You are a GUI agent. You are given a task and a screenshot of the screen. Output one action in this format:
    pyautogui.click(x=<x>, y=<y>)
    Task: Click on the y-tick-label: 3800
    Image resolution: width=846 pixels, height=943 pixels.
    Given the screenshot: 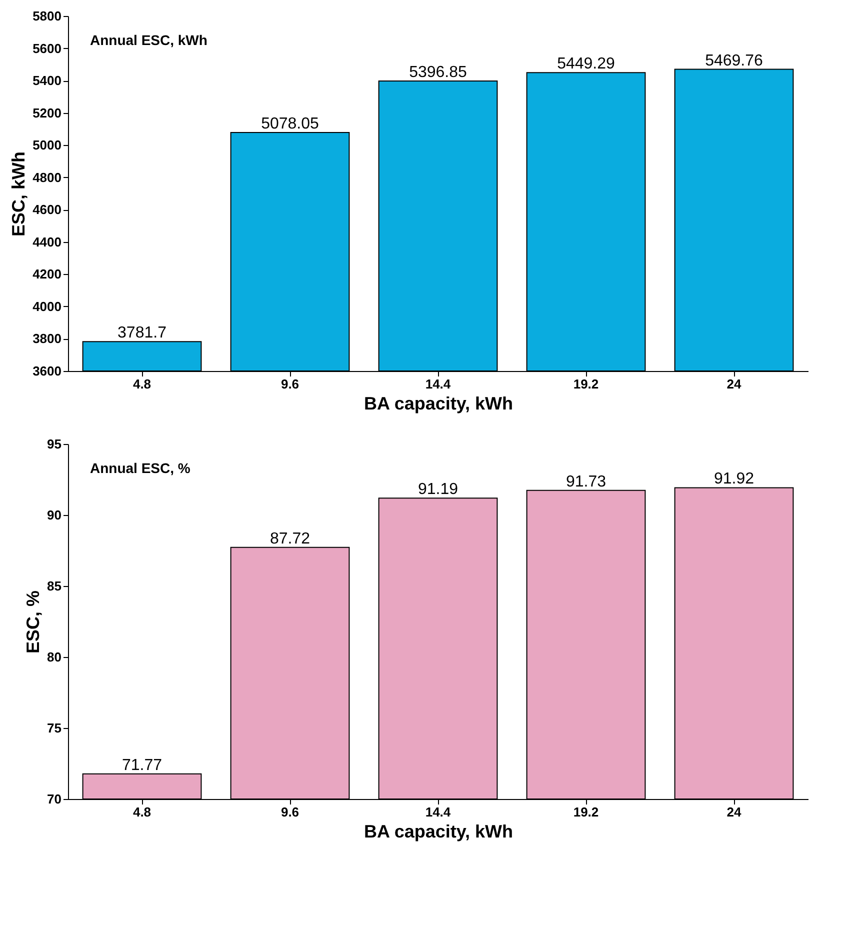 What is the action you would take?
    pyautogui.click(x=47, y=338)
    